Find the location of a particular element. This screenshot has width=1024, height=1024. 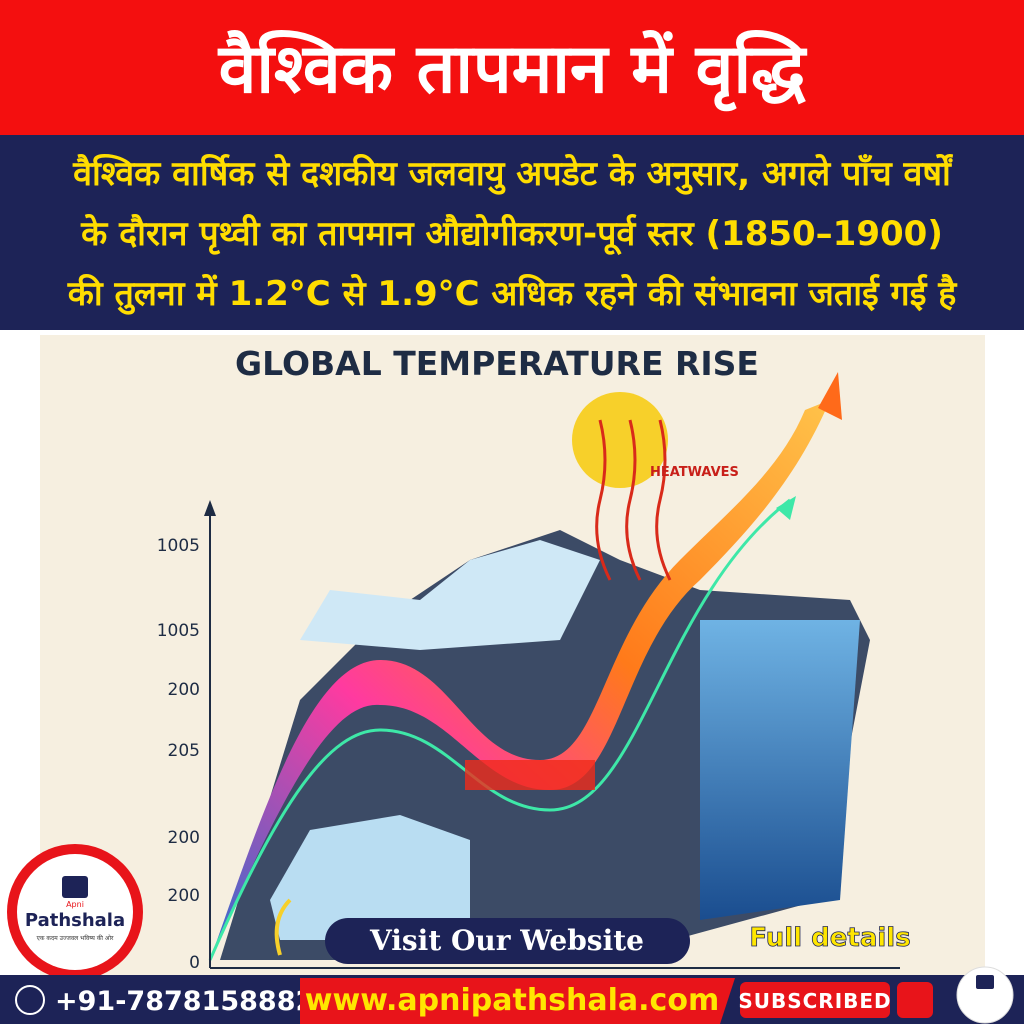

bell-icon is located at coordinates (915, 1000).